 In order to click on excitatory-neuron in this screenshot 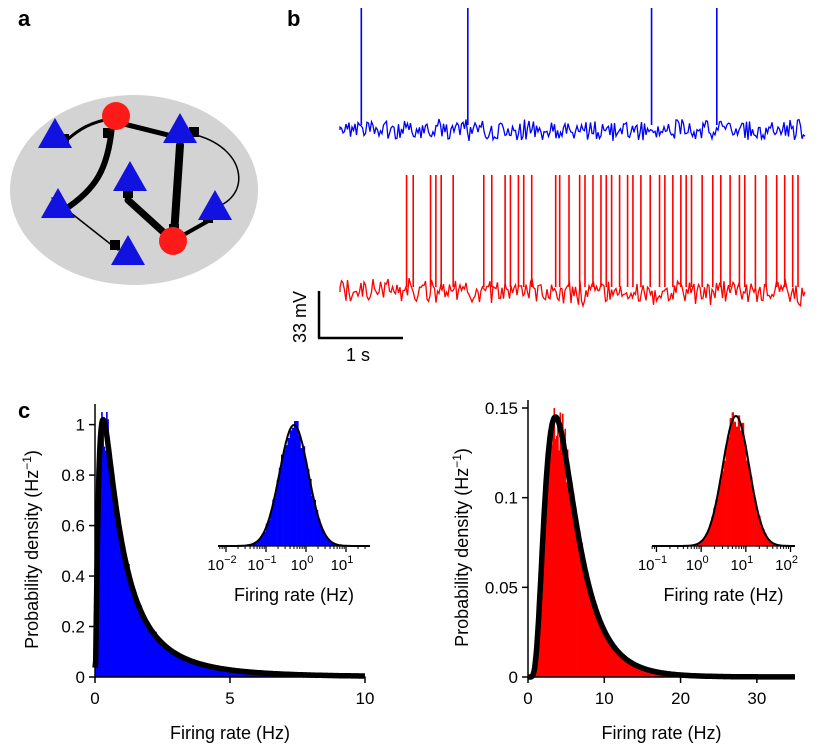, I will do `click(55, 133)`.